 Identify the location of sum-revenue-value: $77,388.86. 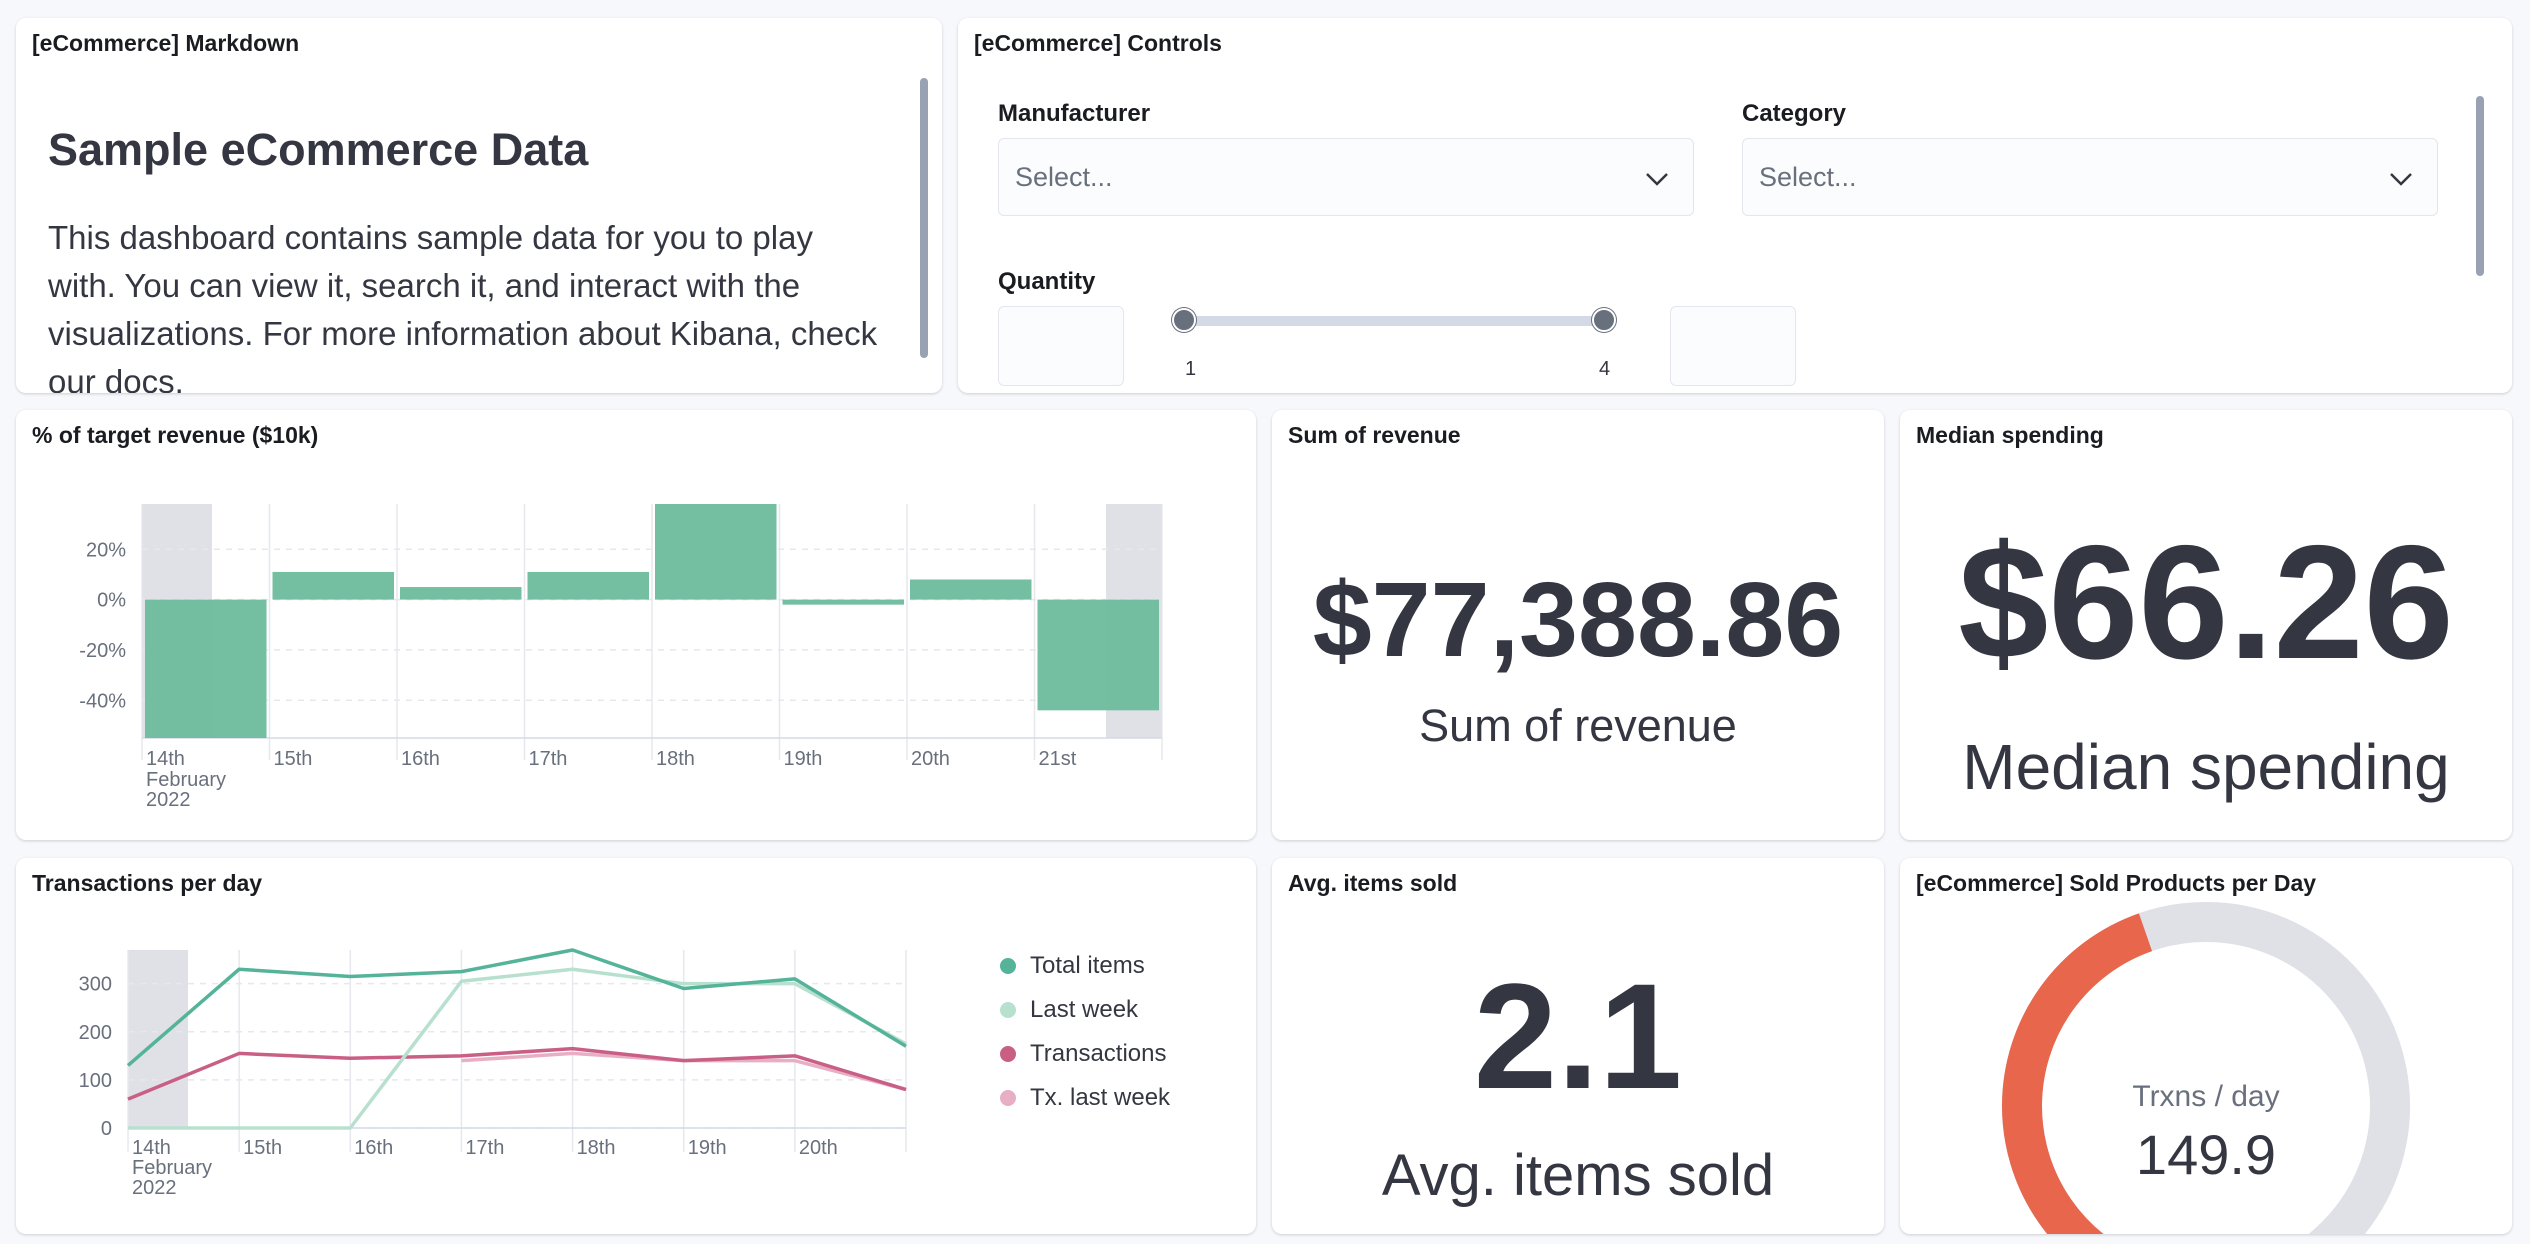
(1578, 620).